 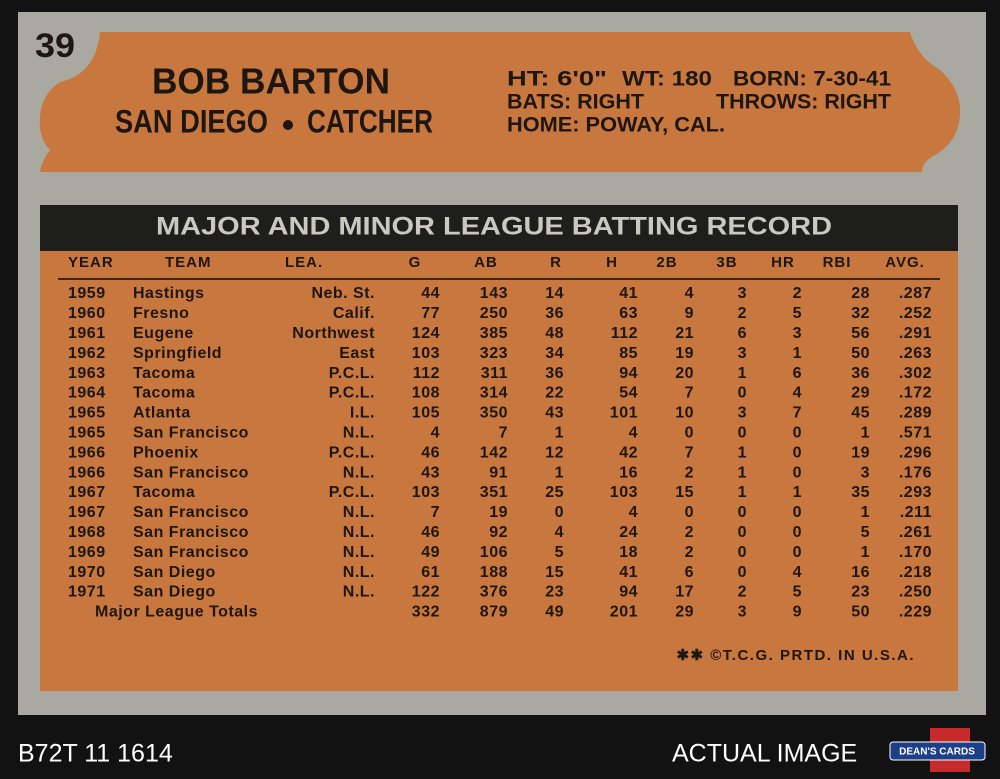 I want to click on title-bar, so click(x=499, y=228).